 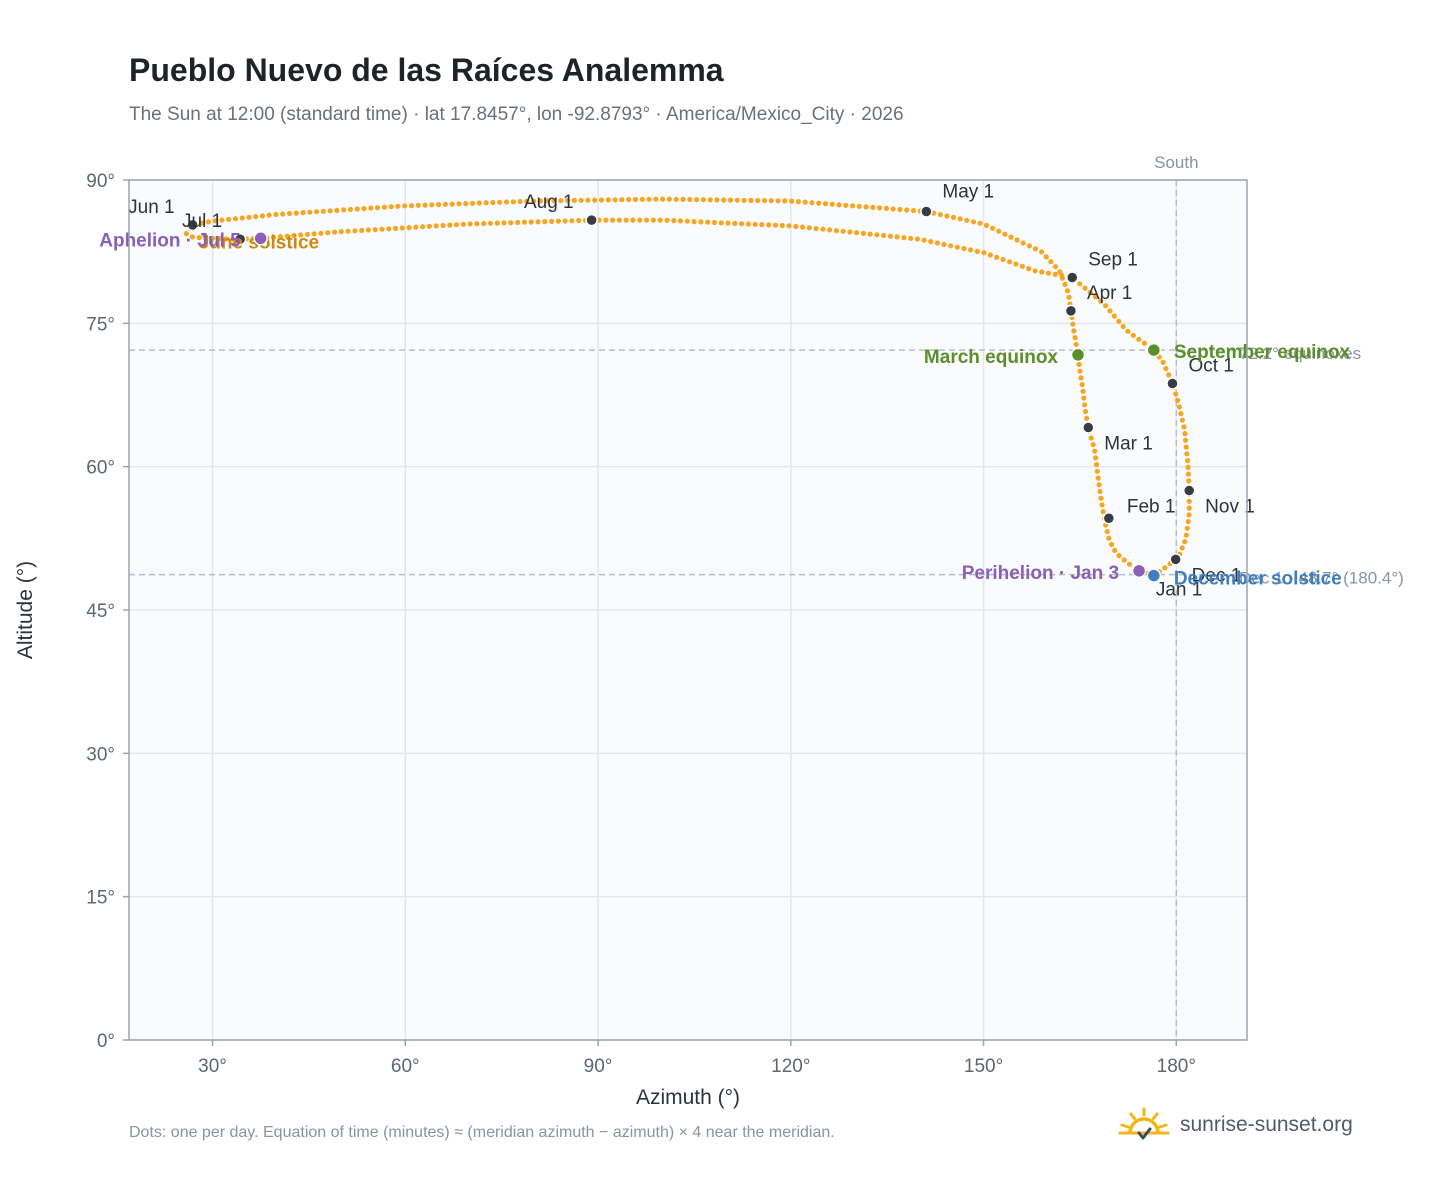 I want to click on month-label: Jan 1, so click(x=1179, y=590).